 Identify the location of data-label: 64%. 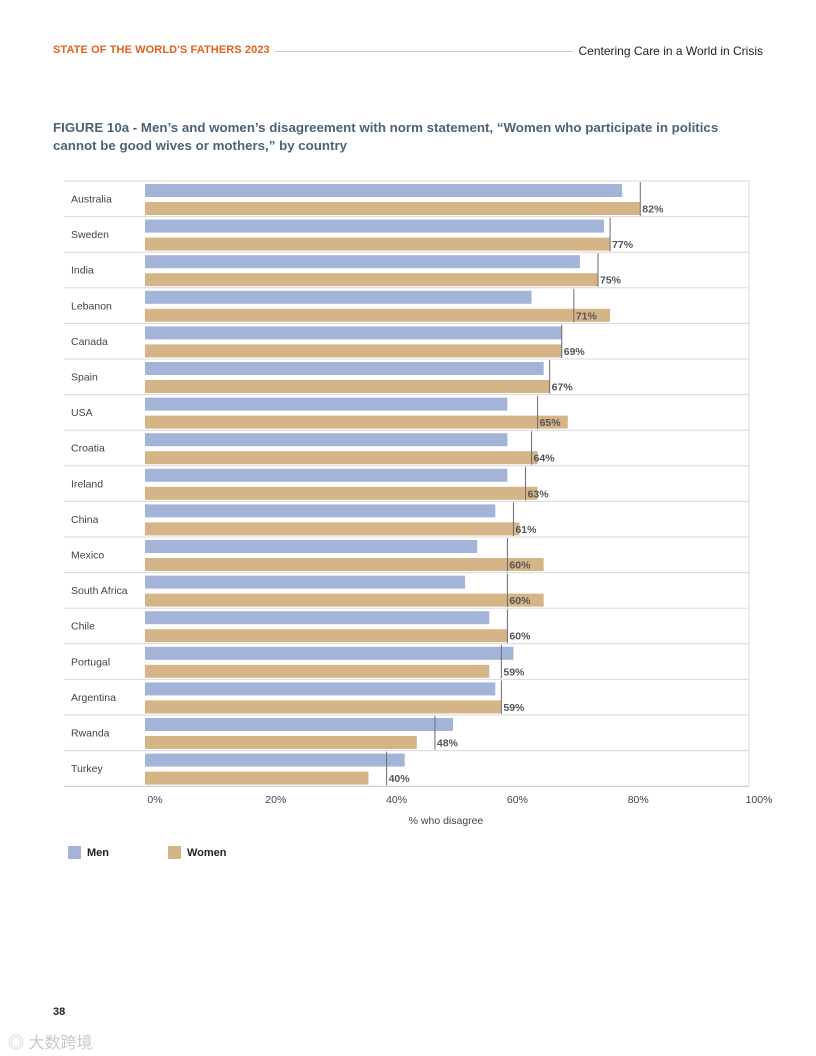
(545, 459).